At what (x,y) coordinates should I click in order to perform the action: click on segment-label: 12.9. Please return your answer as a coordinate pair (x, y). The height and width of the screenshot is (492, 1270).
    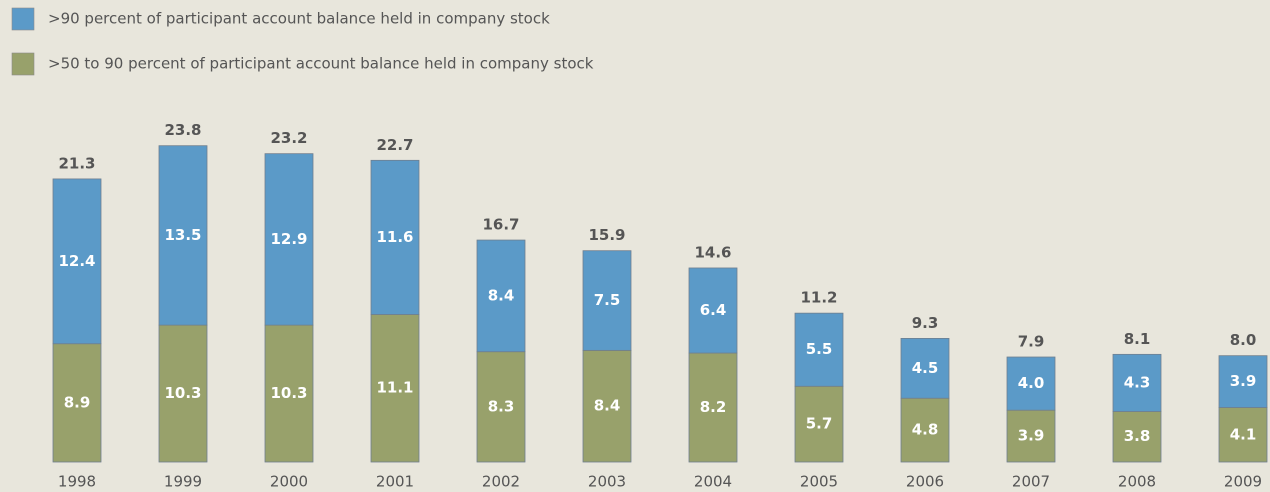
    Looking at the image, I should click on (288, 239).